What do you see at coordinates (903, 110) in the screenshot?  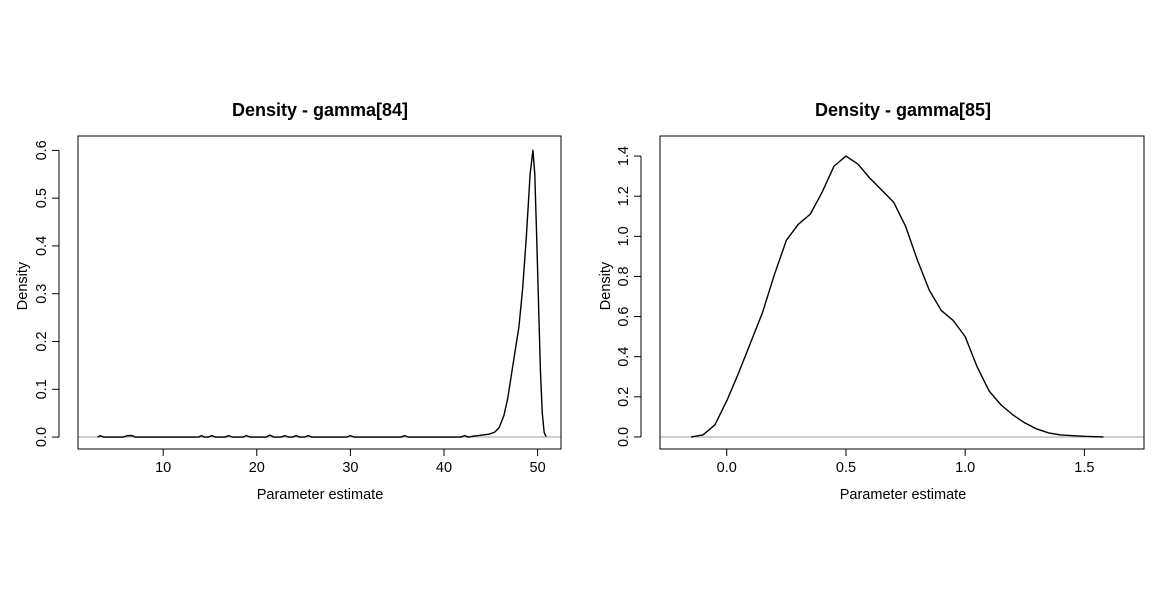 I see `chart-title: Density - gamma[85]` at bounding box center [903, 110].